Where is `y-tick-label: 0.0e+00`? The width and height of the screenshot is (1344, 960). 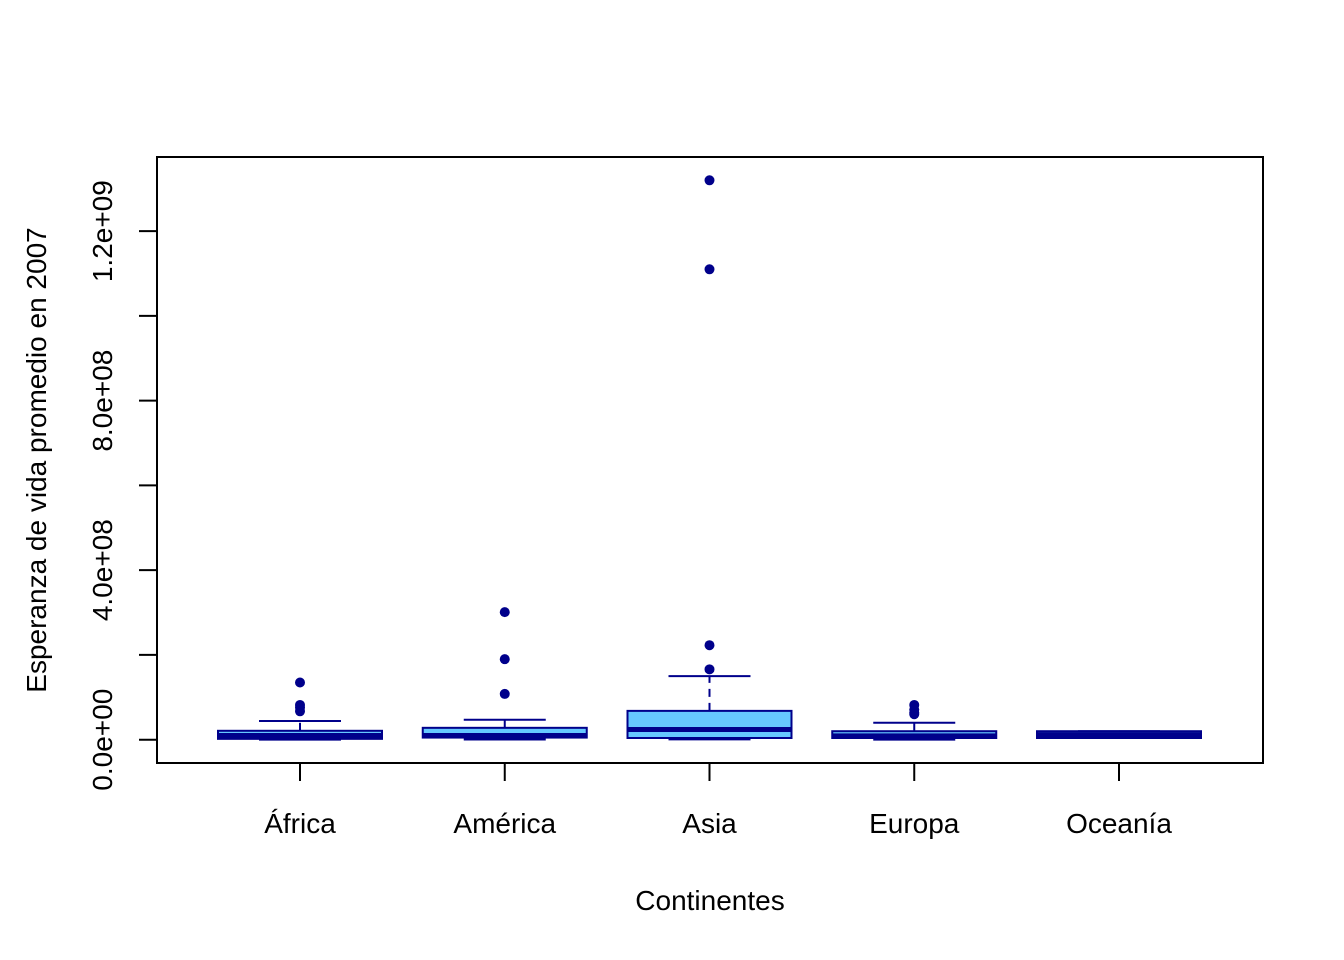
y-tick-label: 0.0e+00 is located at coordinates (102, 740).